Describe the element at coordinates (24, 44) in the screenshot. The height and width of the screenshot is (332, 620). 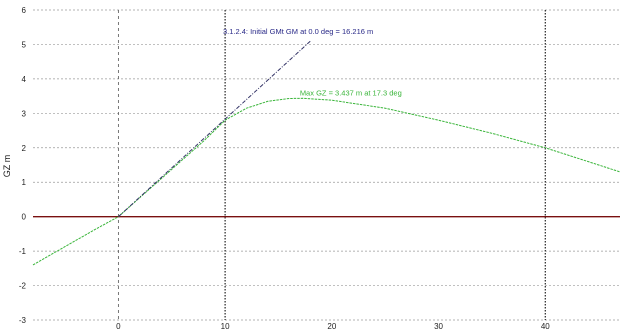
I see `y-tick-label: 5` at that location.